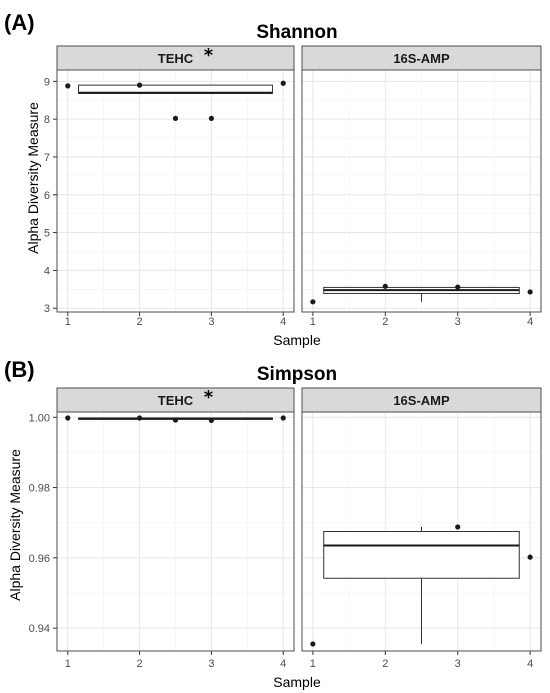  I want to click on figure-a-tag: (A), so click(19, 22).